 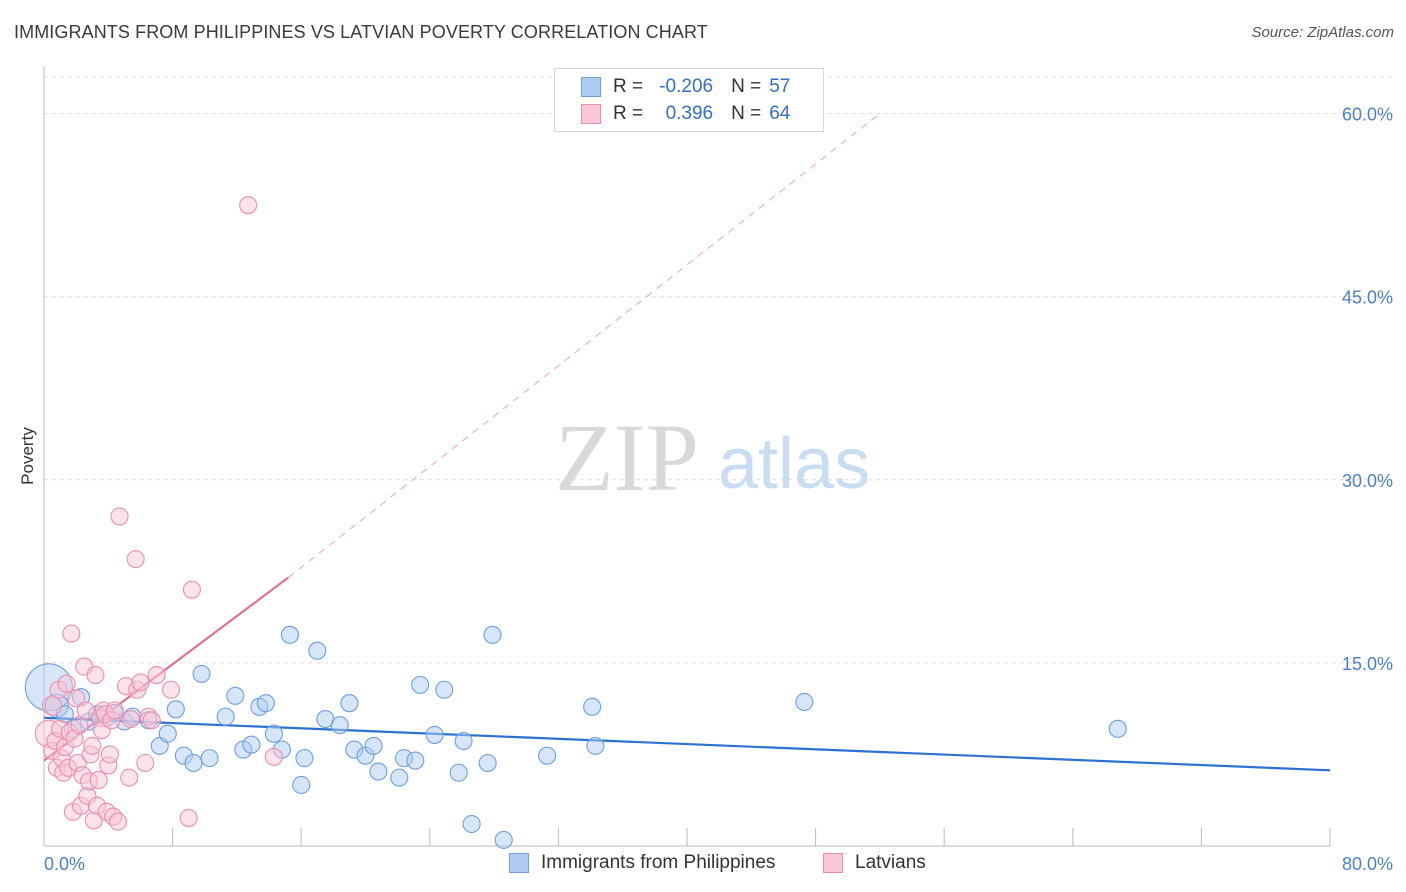 What do you see at coordinates (591, 87) in the screenshot?
I see `legend-swatch-philippines` at bounding box center [591, 87].